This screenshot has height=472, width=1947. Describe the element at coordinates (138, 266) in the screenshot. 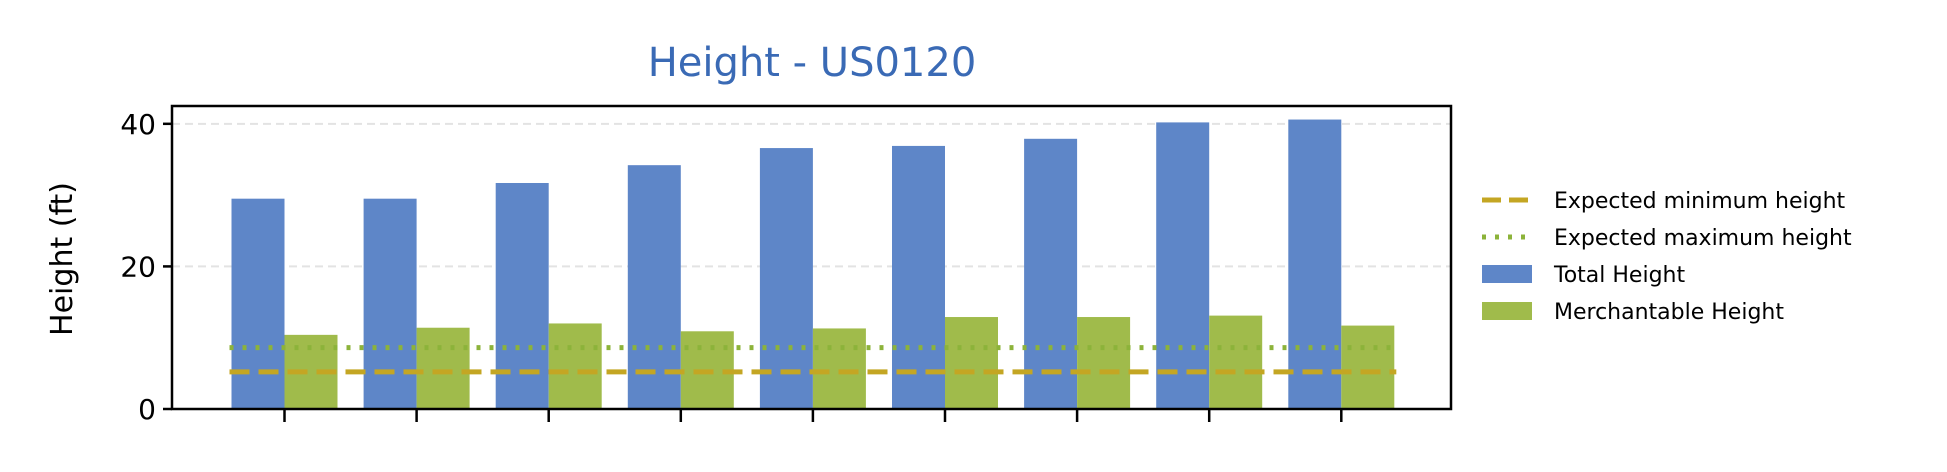

I see `y-tick-label-1: 20` at that location.